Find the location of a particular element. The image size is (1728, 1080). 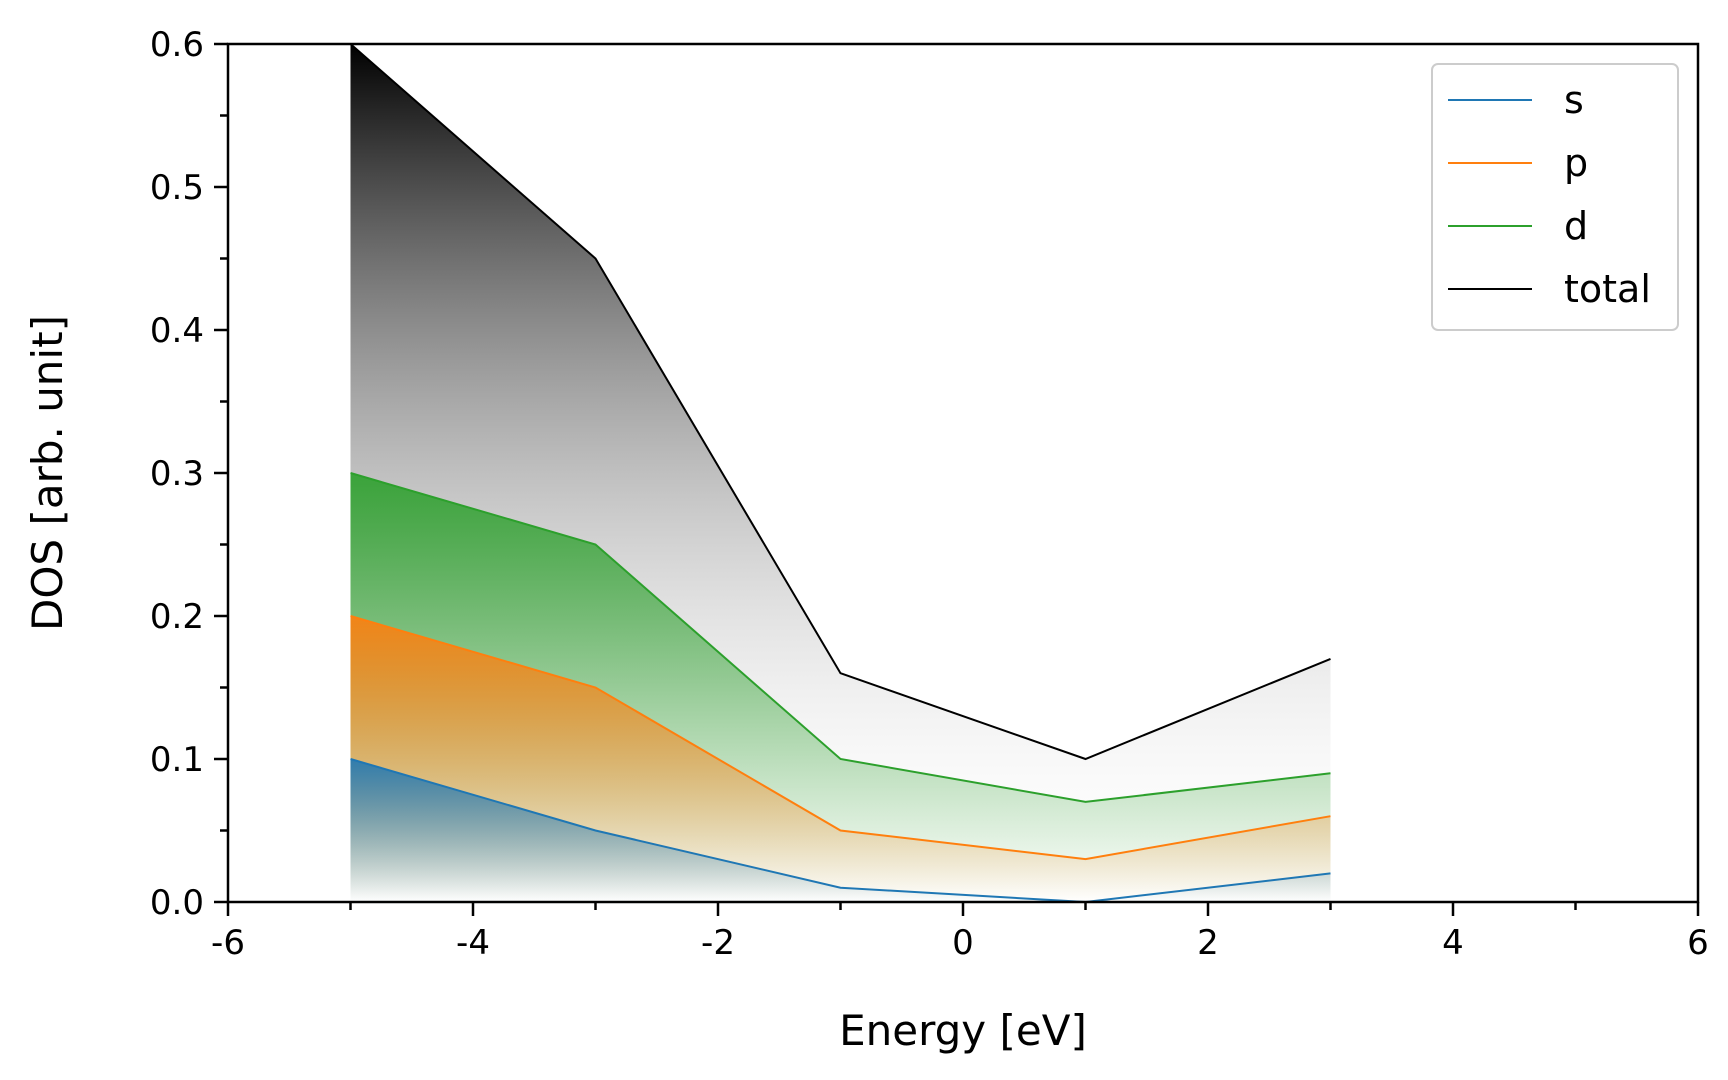

legend-label: total is located at coordinates (1607, 289).